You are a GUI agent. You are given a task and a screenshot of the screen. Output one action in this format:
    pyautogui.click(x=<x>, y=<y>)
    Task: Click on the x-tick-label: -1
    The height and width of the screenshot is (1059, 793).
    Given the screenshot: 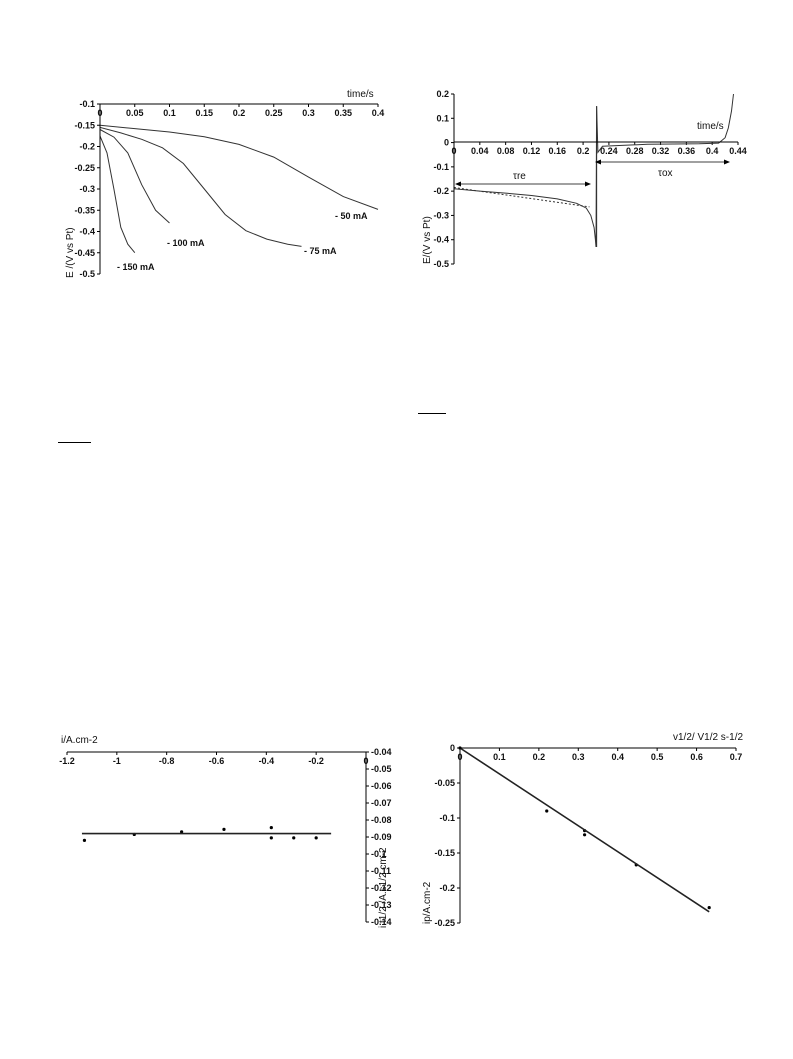 What is the action you would take?
    pyautogui.click(x=117, y=761)
    